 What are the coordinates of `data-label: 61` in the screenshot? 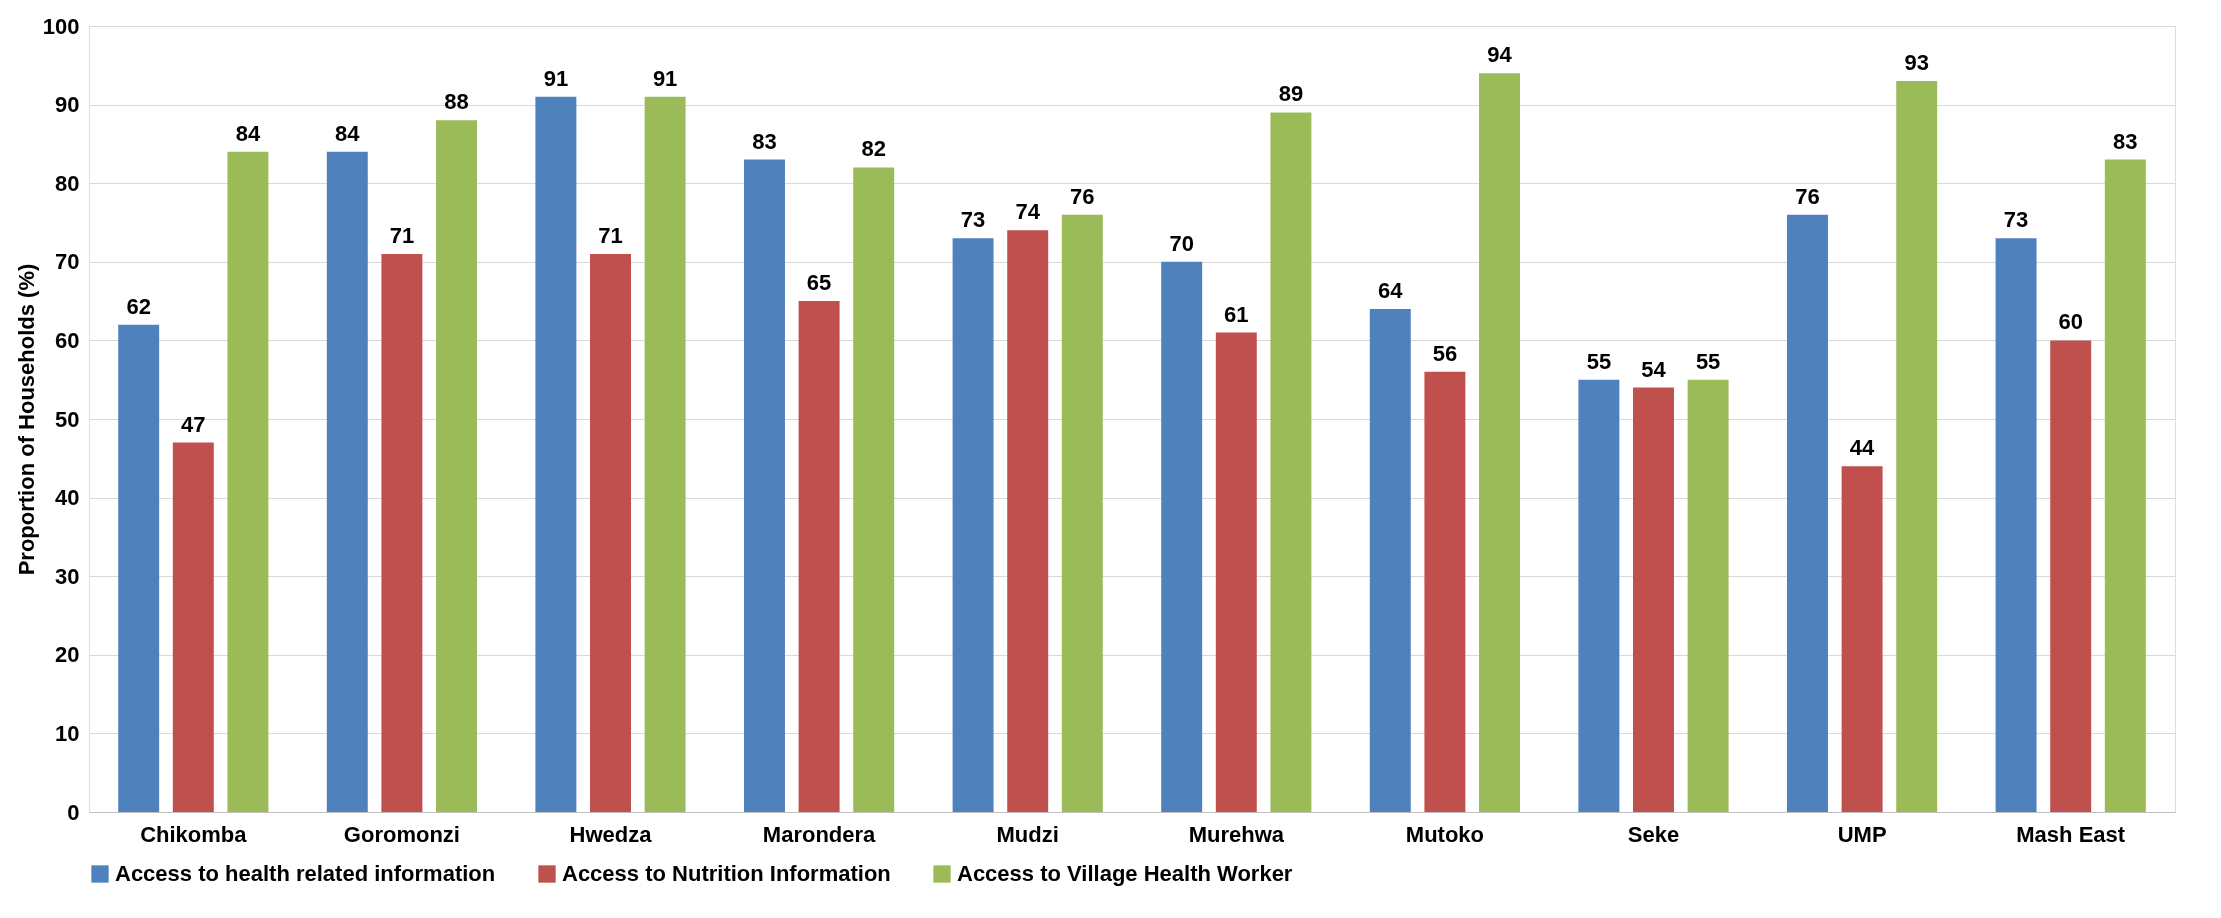 It's located at (1236, 314).